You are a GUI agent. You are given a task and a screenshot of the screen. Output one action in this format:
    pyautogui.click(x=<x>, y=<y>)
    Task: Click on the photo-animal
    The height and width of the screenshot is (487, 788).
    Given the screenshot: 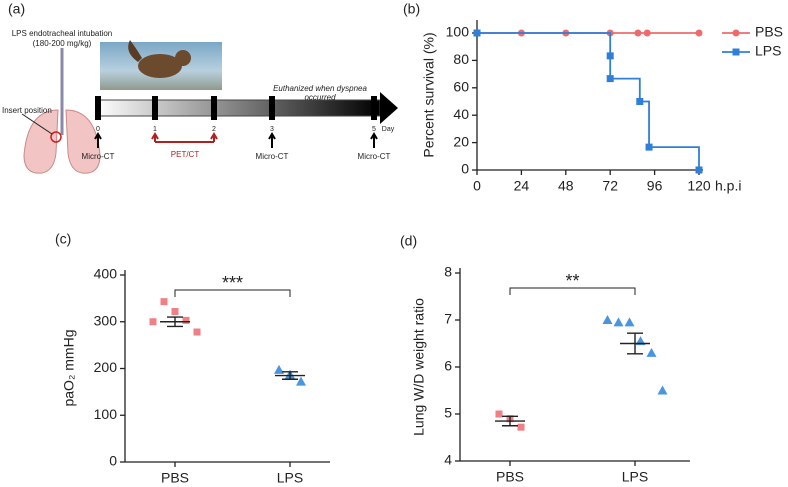 What is the action you would take?
    pyautogui.click(x=160, y=66)
    